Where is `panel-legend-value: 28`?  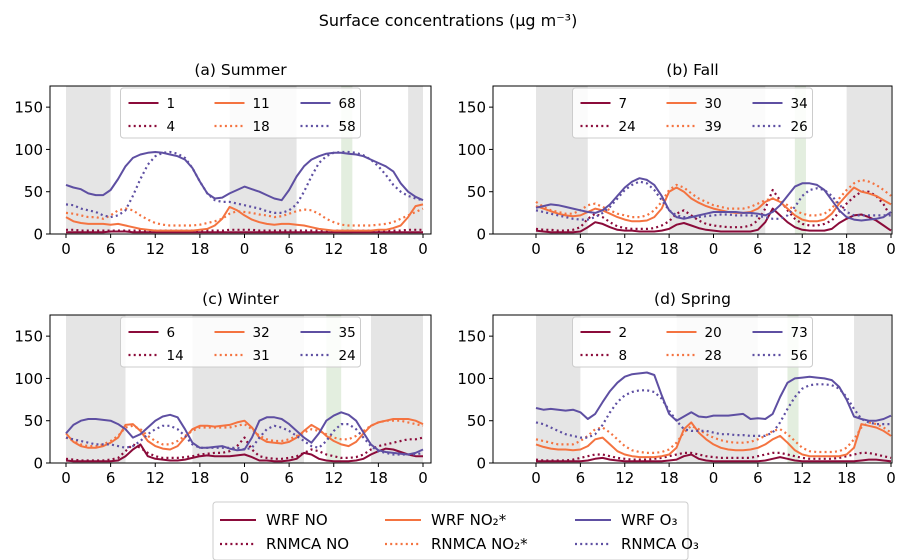
panel-legend-value: 28 is located at coordinates (713, 356).